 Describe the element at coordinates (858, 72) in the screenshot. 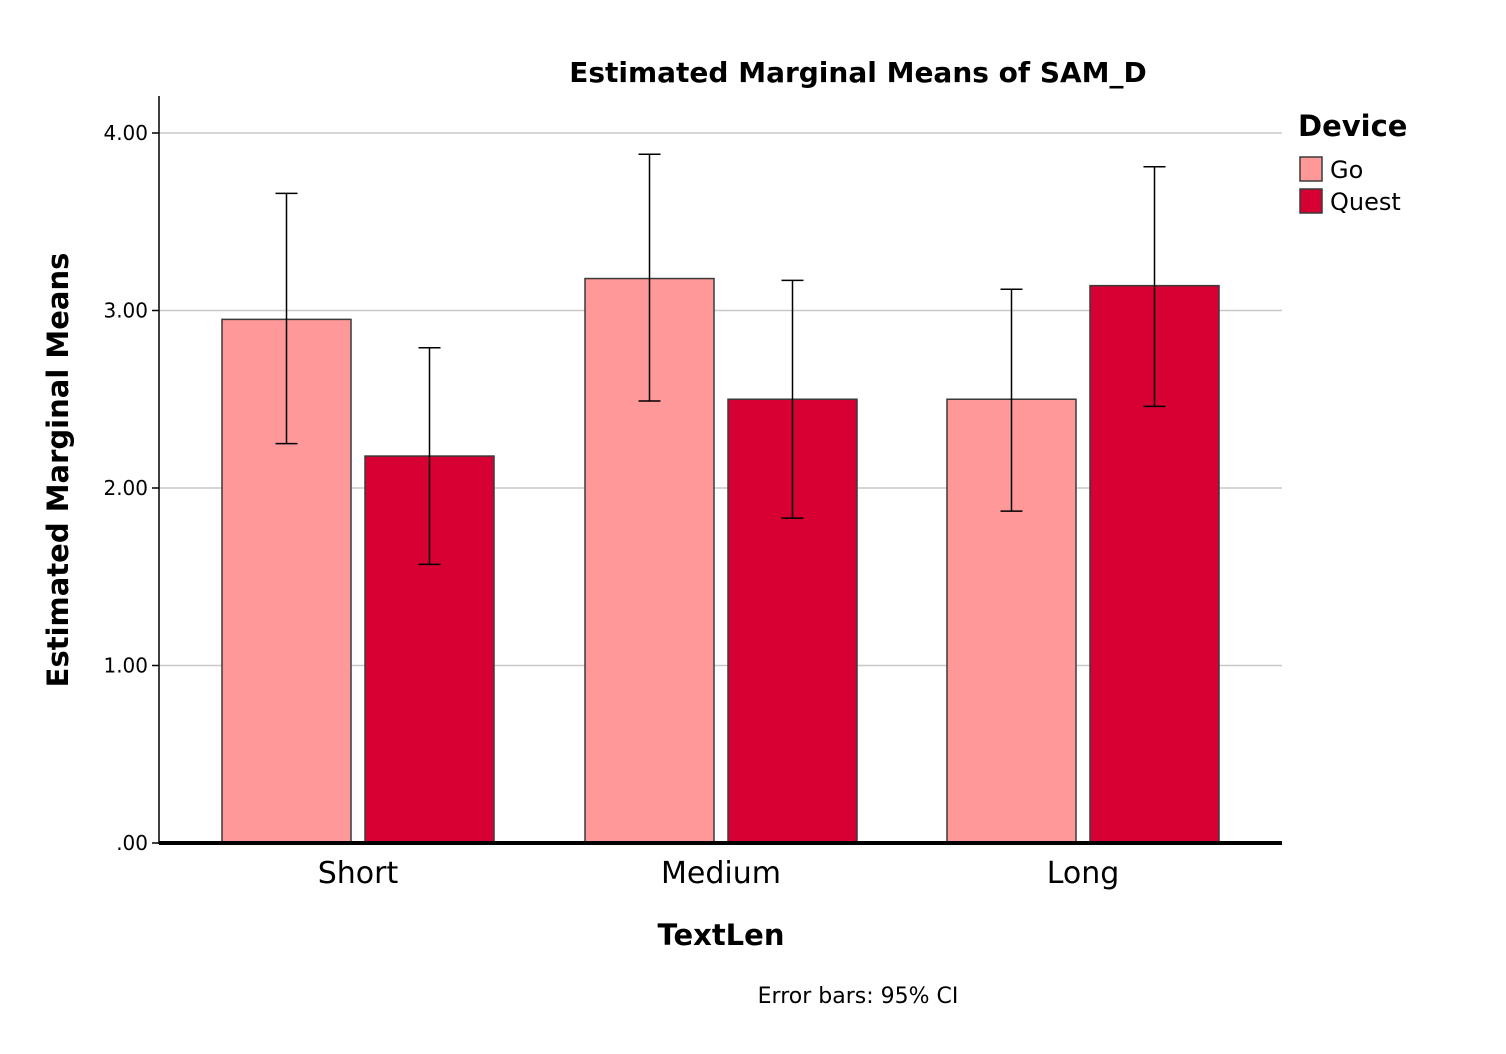

I see `chart-title: Estimated Marginal Means of SAM_D` at that location.